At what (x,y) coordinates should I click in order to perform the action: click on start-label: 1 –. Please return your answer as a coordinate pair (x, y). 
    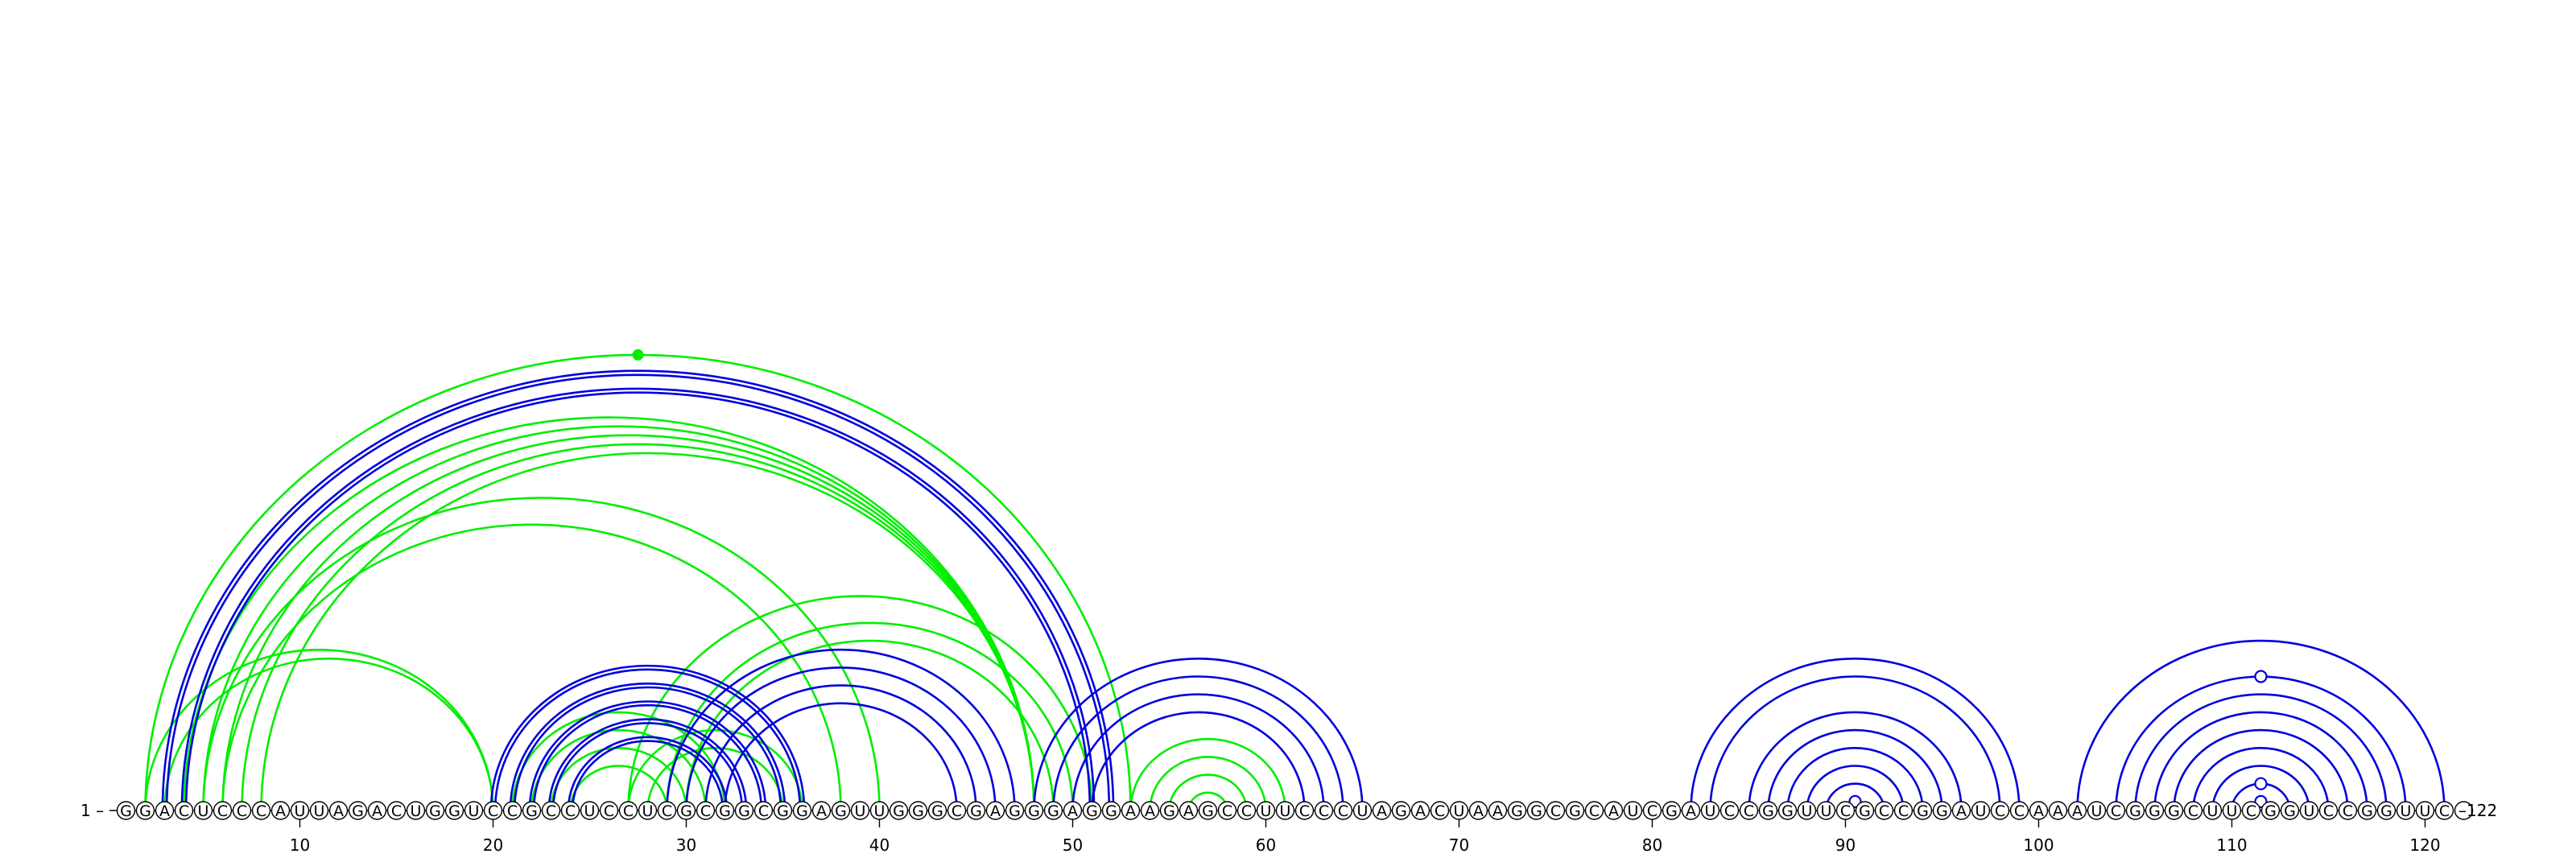
    Looking at the image, I should click on (92, 811).